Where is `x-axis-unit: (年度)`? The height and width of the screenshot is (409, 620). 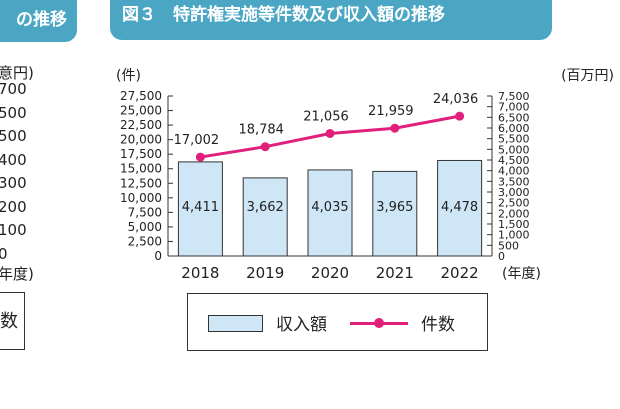
x-axis-unit: (年度) is located at coordinates (521, 274).